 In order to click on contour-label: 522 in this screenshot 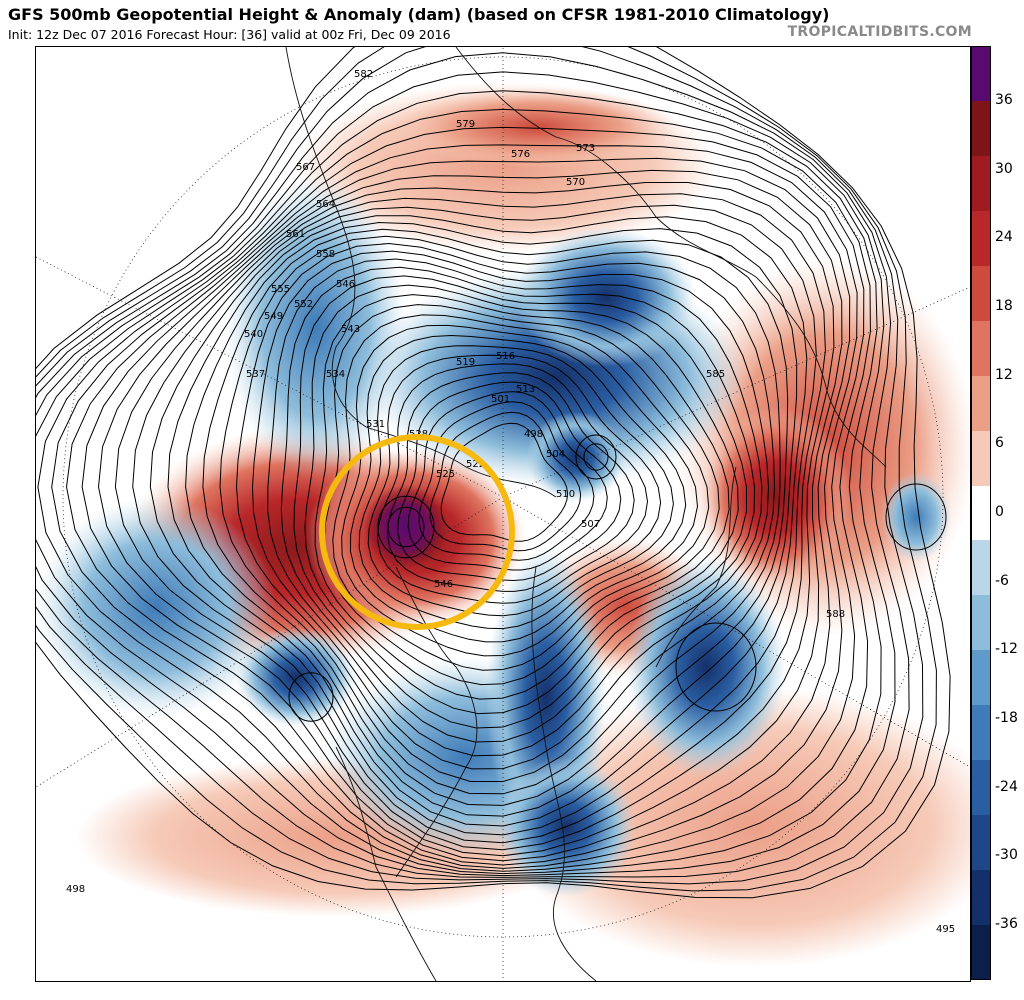, I will do `click(475, 464)`.